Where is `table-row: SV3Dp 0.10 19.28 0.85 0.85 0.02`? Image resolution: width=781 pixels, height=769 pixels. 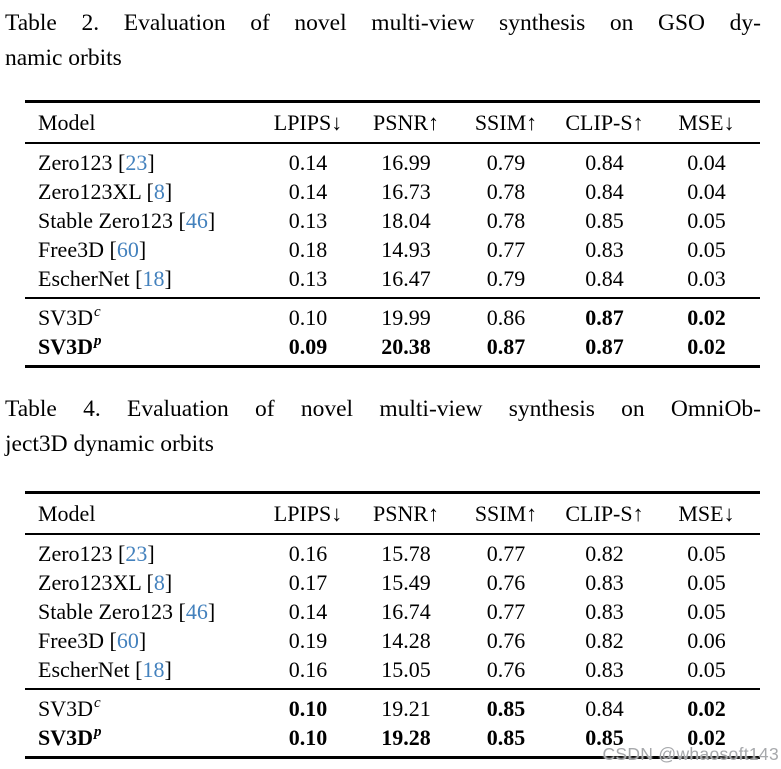
table-row: SV3Dp 0.10 19.28 0.85 0.85 0.02 is located at coordinates (392, 741).